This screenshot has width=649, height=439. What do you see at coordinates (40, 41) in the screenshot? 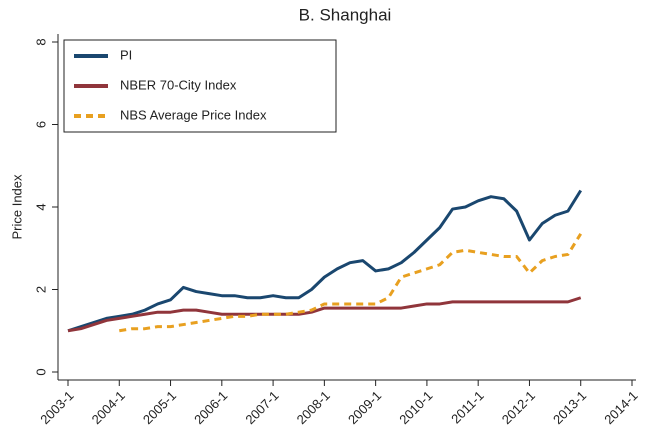
I see `y-tick-label: 8` at bounding box center [40, 41].